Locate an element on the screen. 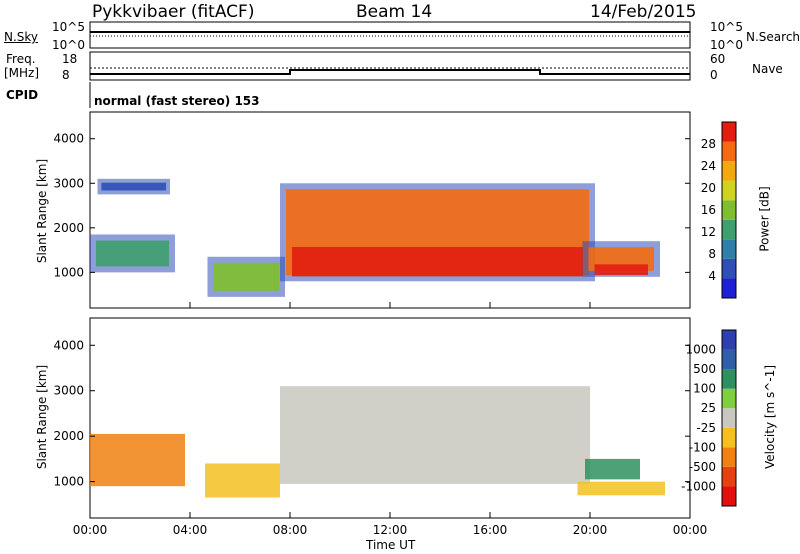 The width and height of the screenshot is (800, 554). noise-panel-frame is located at coordinates (390, 35).